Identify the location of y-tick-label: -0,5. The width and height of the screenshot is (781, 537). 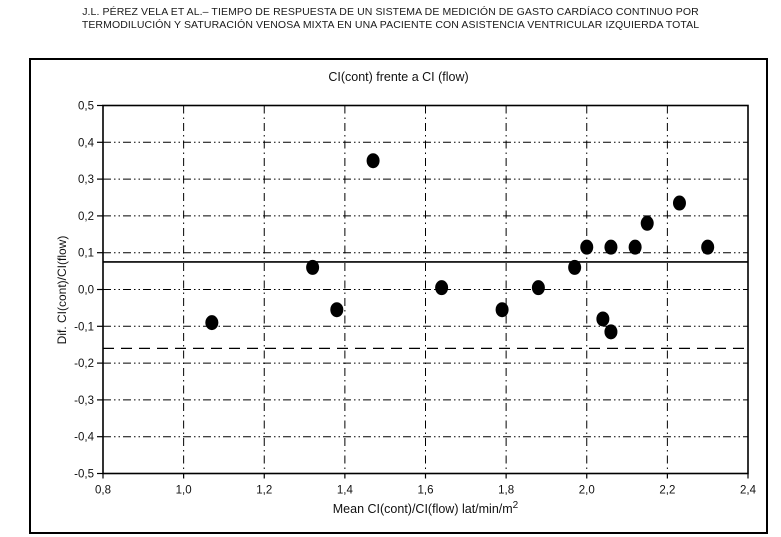
(84, 475).